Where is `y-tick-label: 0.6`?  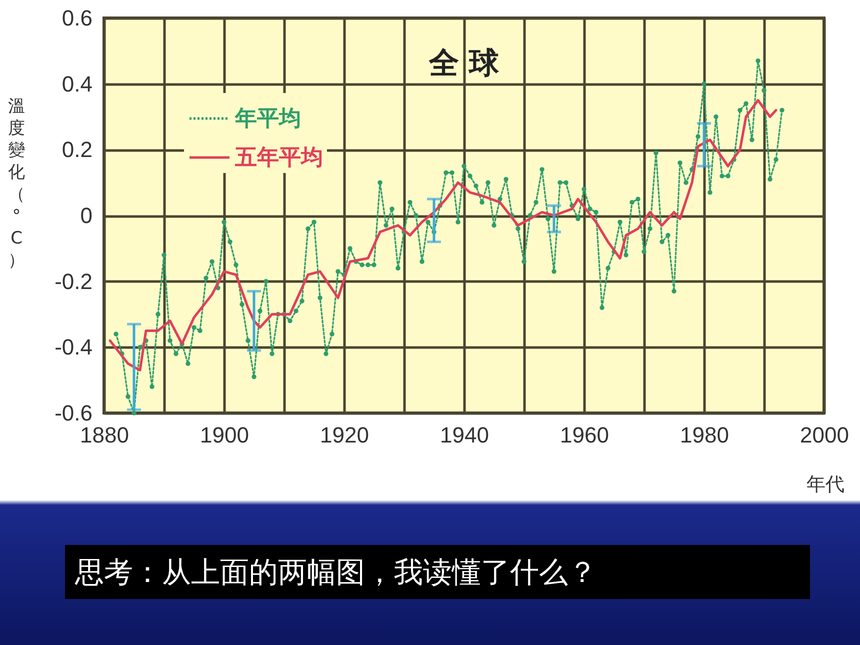 y-tick-label: 0.6 is located at coordinates (77, 18).